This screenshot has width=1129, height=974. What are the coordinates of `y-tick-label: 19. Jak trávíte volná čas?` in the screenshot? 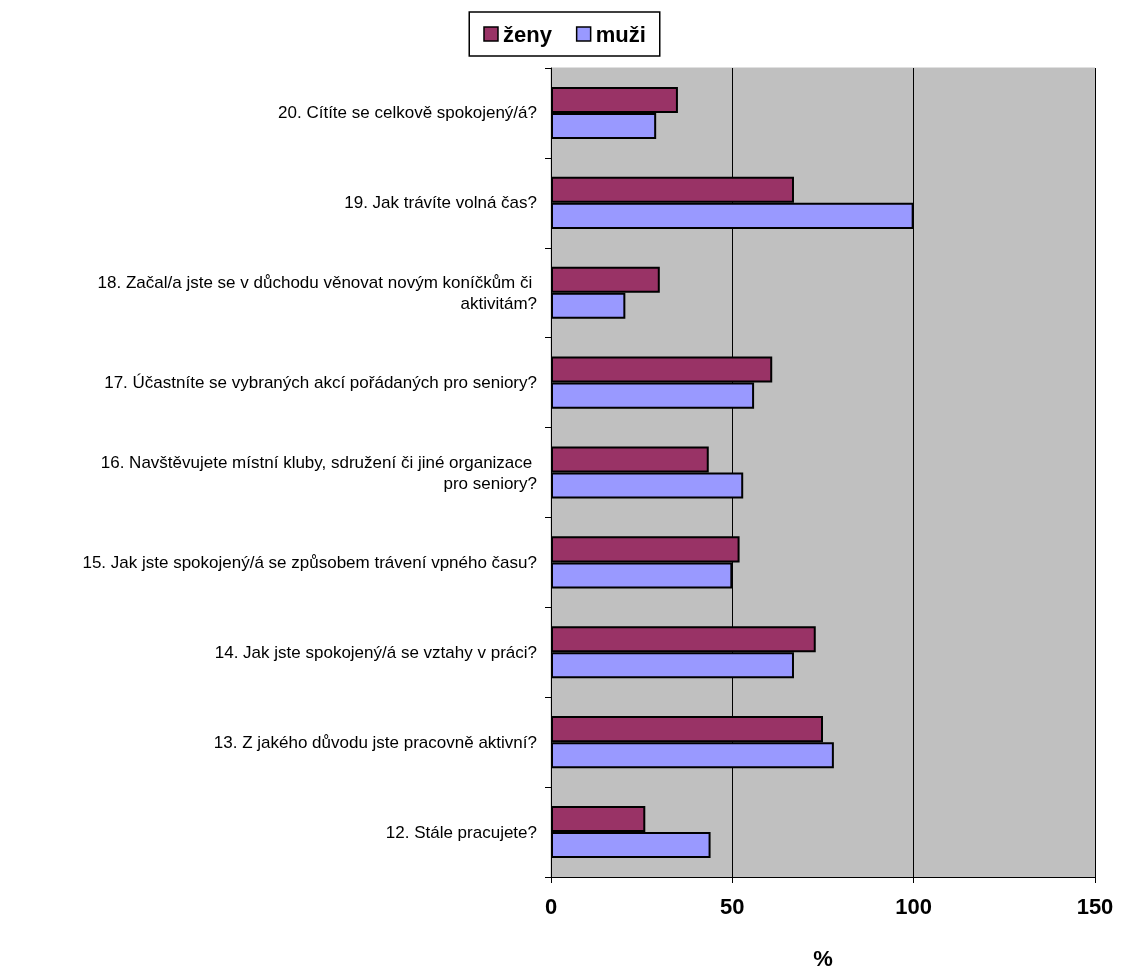 It's located at (440, 203).